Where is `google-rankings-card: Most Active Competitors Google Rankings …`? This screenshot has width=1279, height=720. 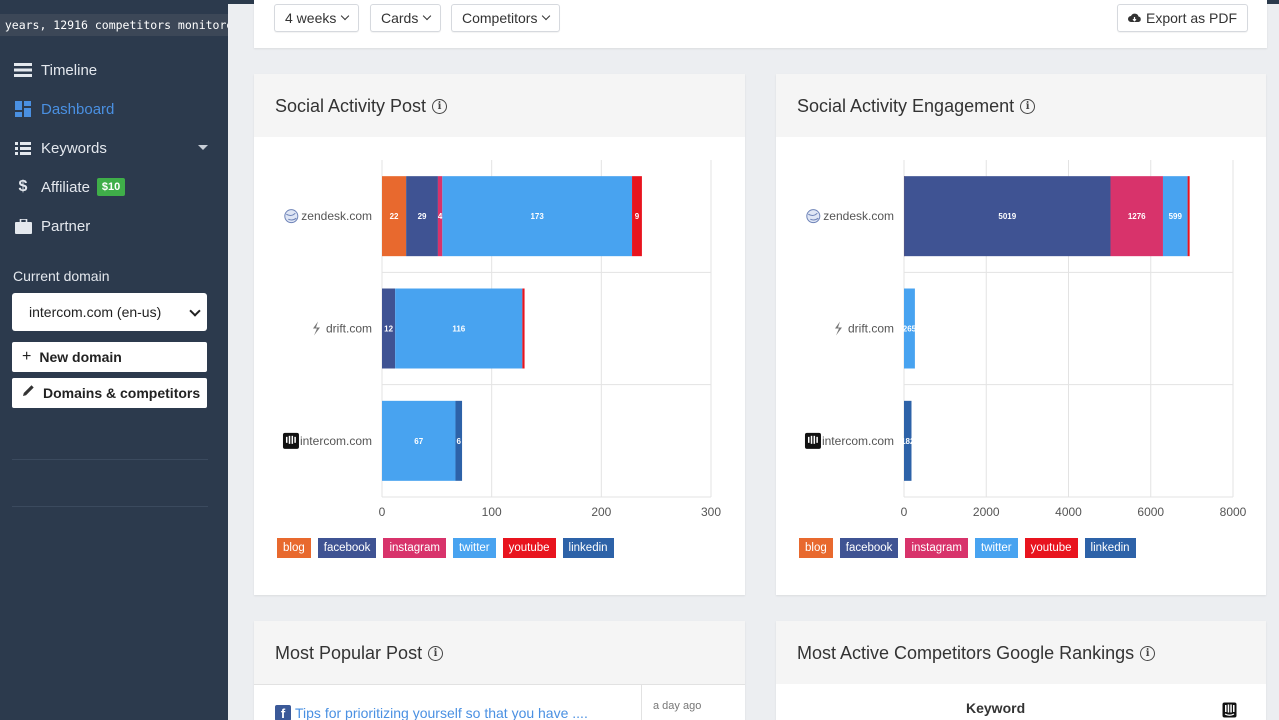
google-rankings-card: Most Active Competitors Google Rankings … is located at coordinates (1021, 670).